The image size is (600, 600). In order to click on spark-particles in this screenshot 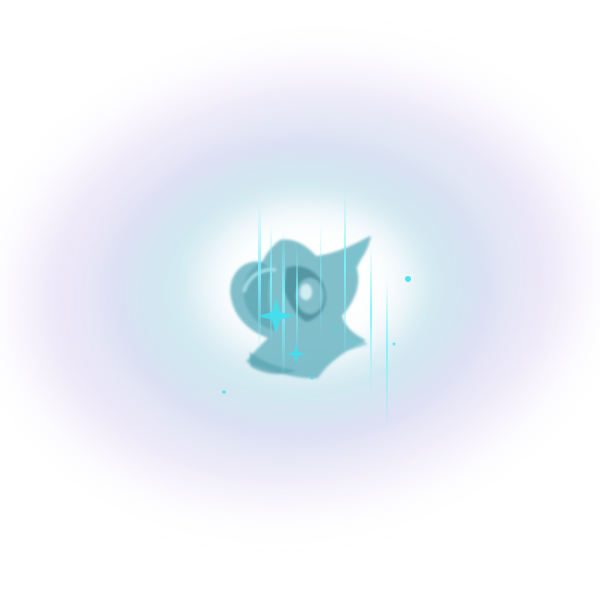, I will do `click(316, 335)`.